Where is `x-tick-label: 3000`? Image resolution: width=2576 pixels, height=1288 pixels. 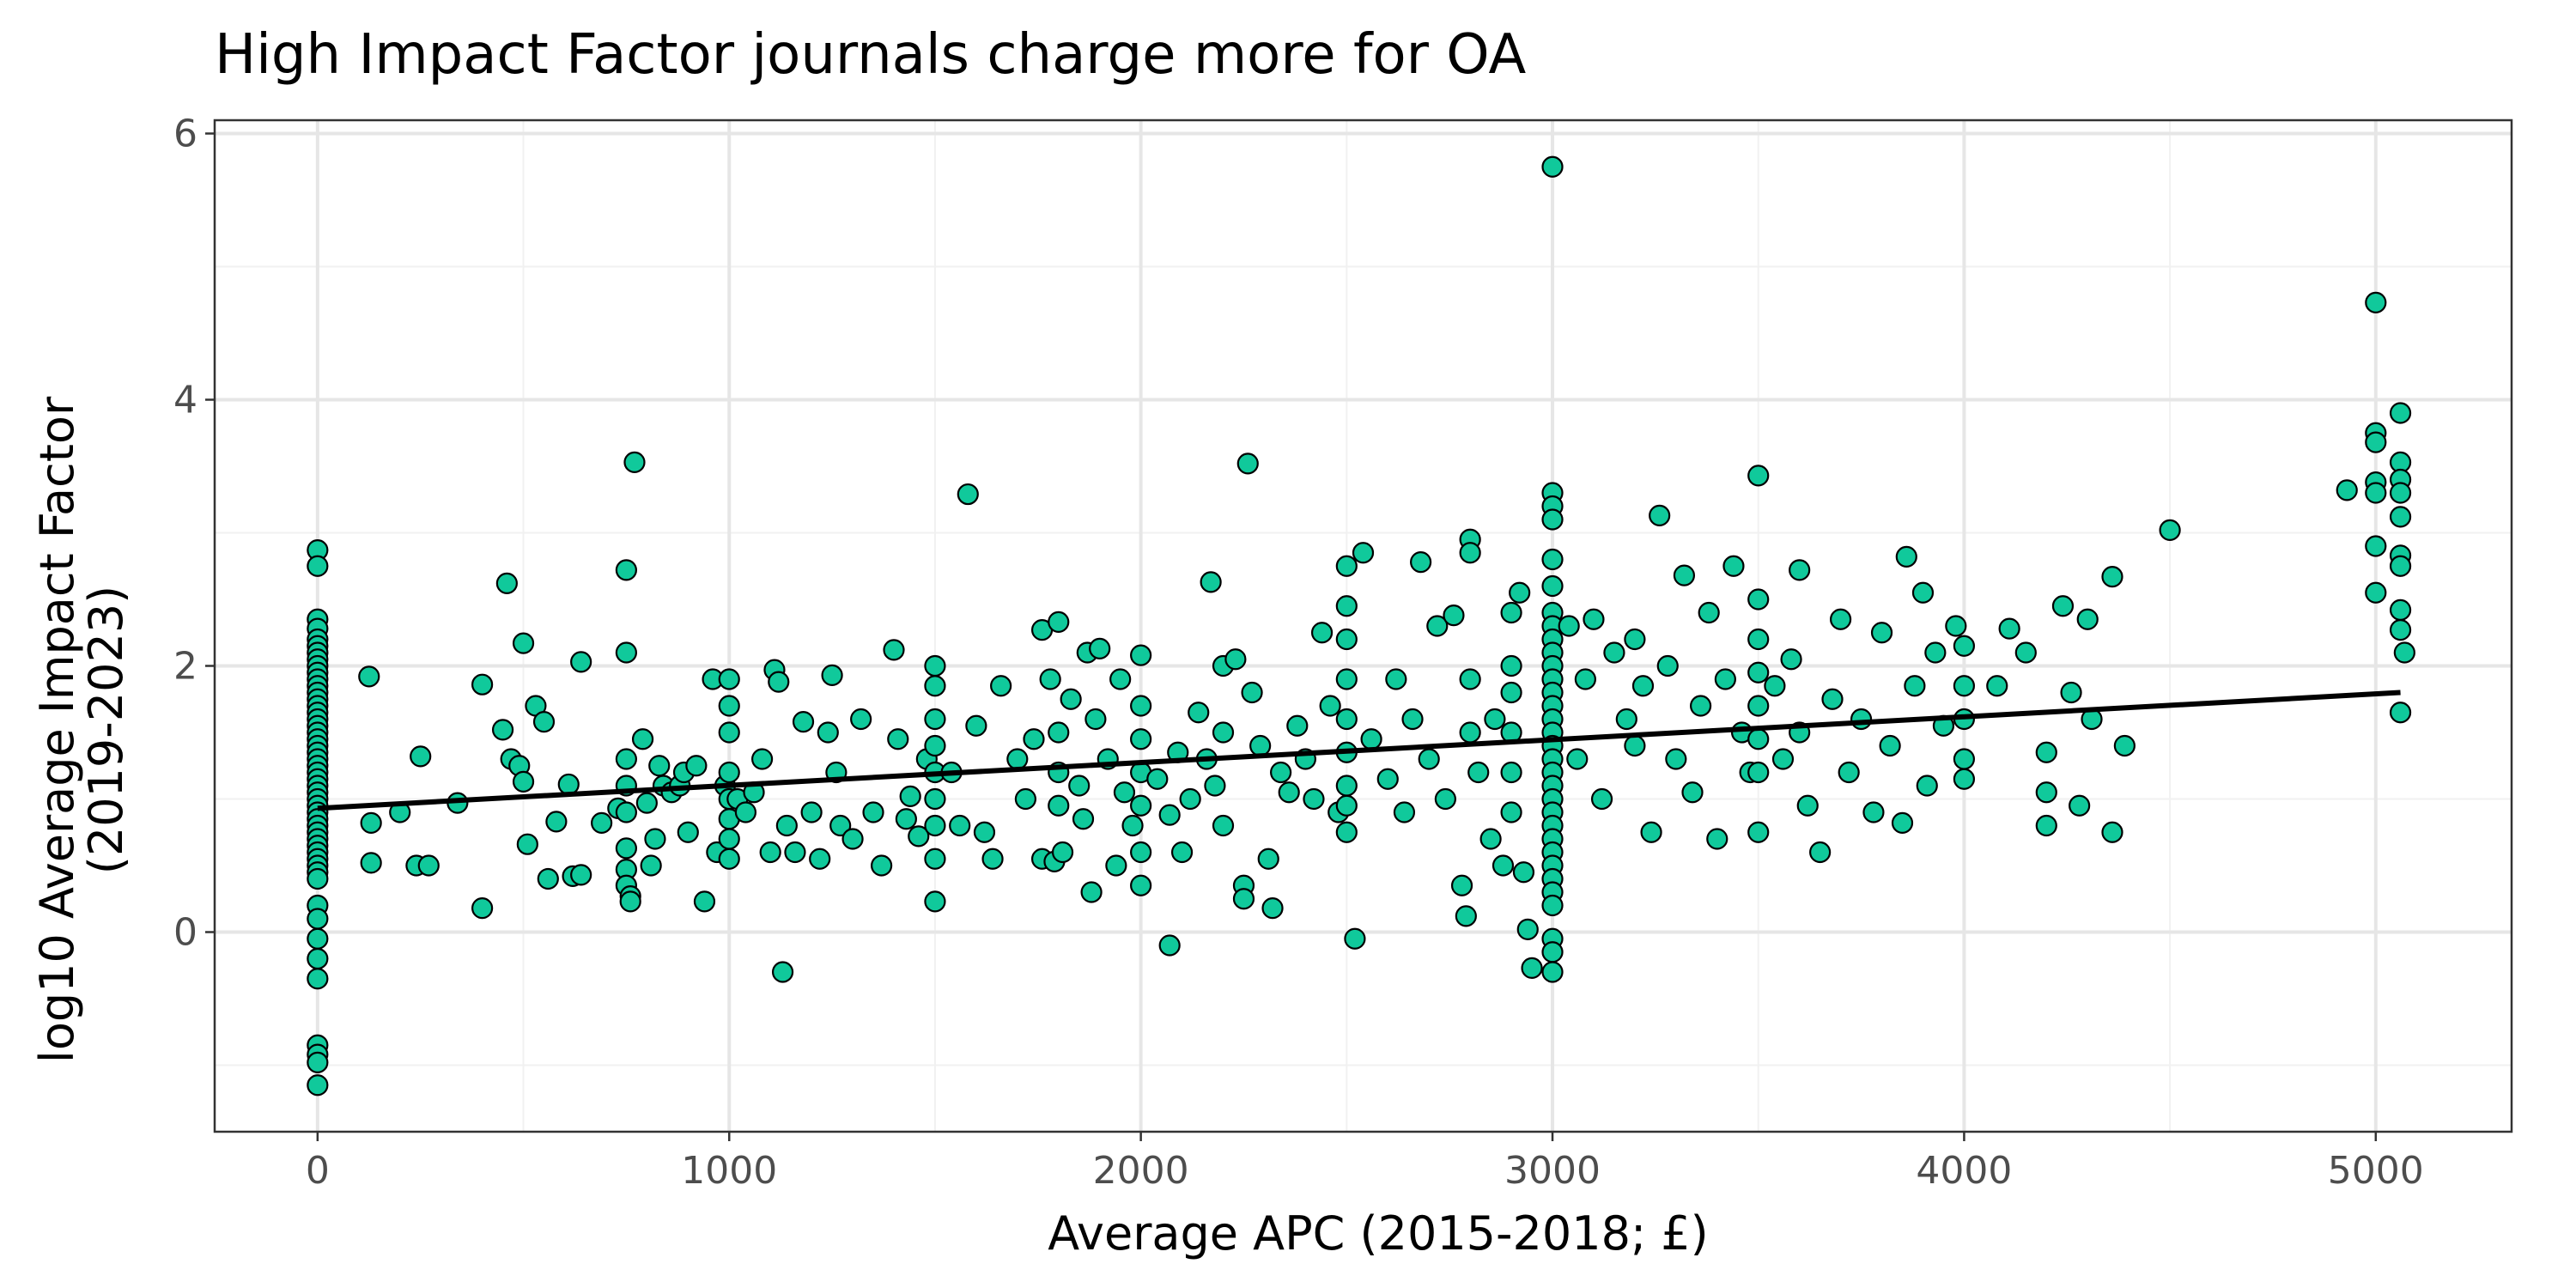 x-tick-label: 3000 is located at coordinates (1553, 1171).